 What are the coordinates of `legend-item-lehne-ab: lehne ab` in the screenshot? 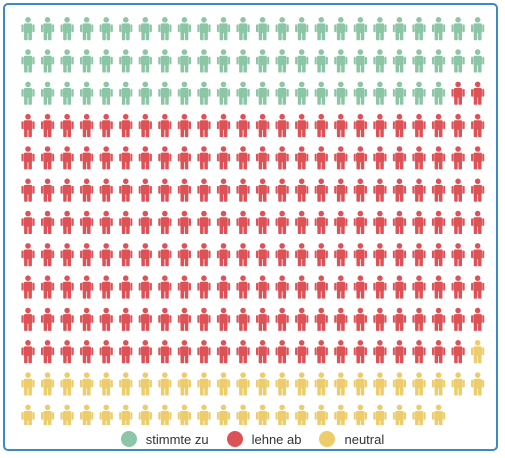 It's located at (264, 439).